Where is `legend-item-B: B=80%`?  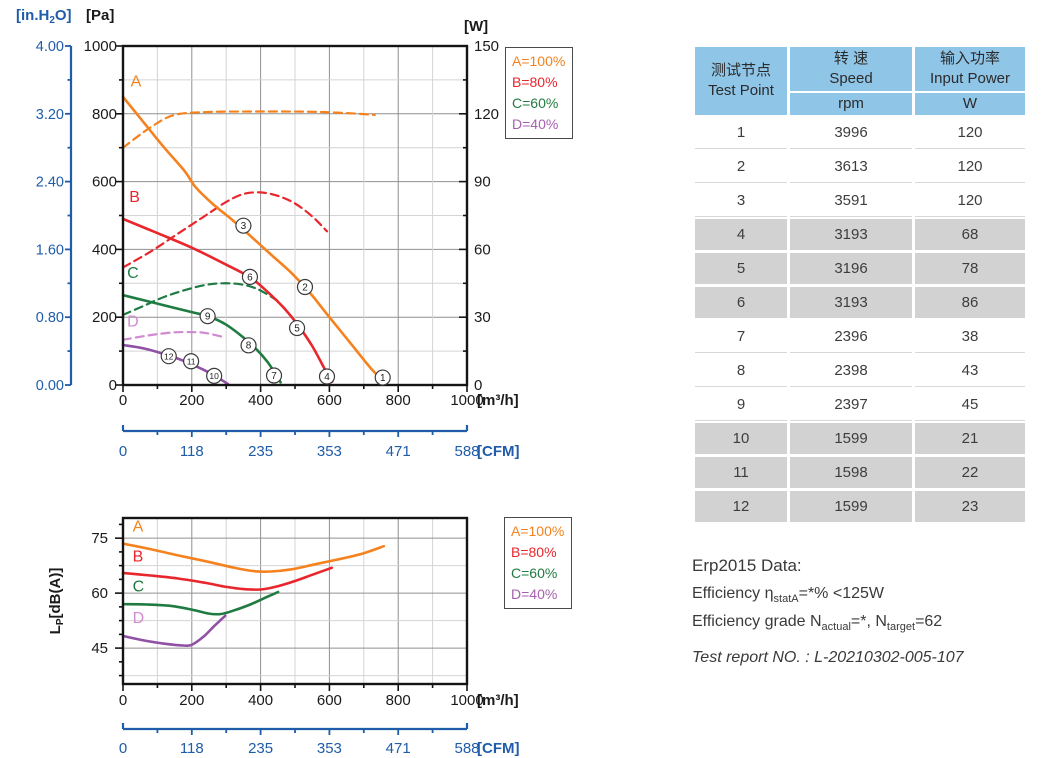 legend-item-B: B=80% is located at coordinates (534, 552).